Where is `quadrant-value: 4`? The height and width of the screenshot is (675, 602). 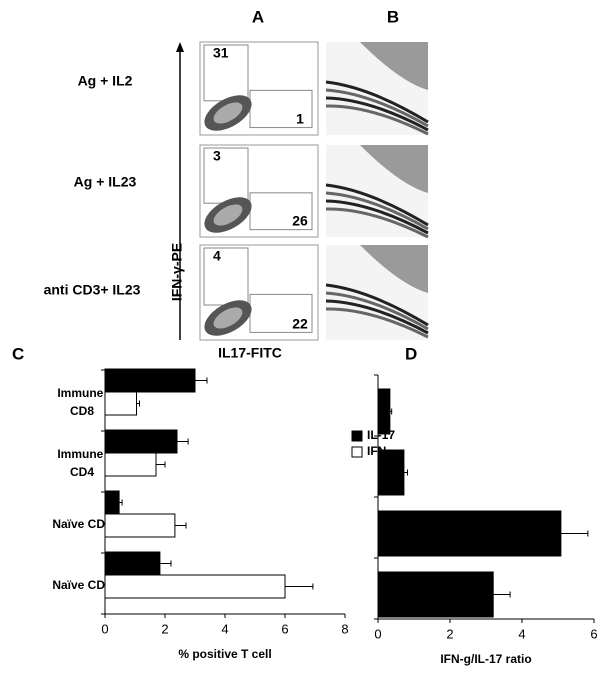
quadrant-value: 4 is located at coordinates (217, 256).